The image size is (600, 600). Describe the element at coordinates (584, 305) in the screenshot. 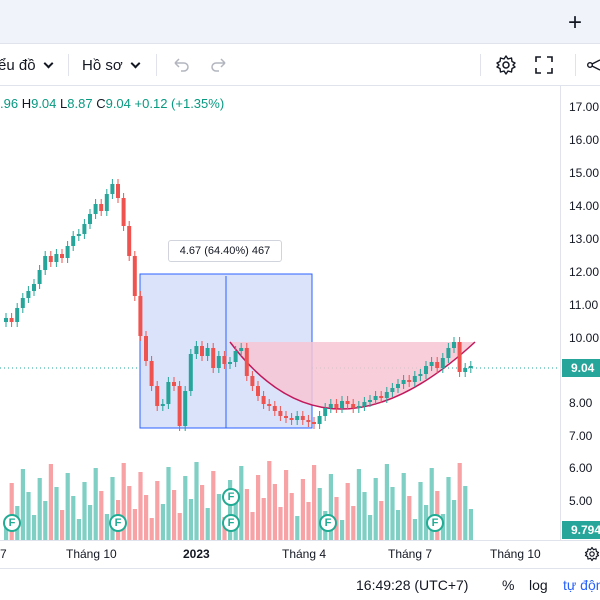

I see `price-label: 11.00` at that location.